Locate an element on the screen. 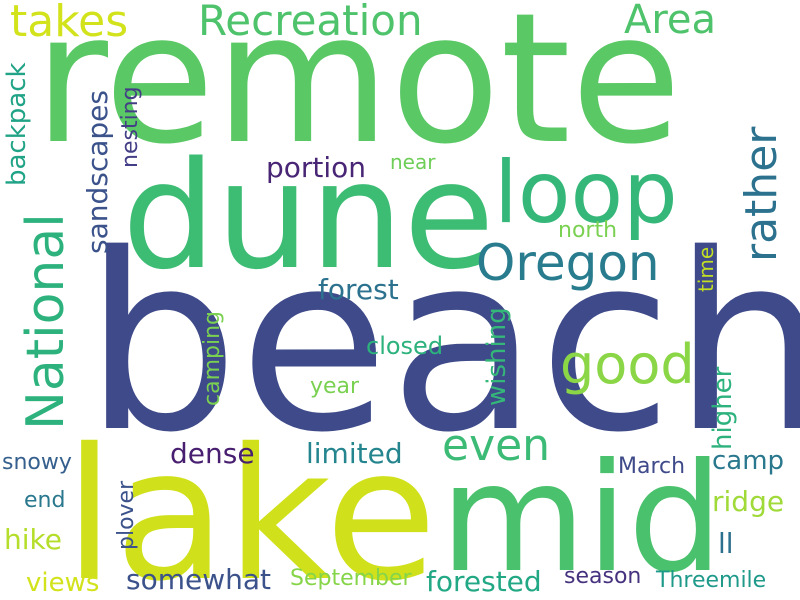  word-hike: hike is located at coordinates (33, 539).